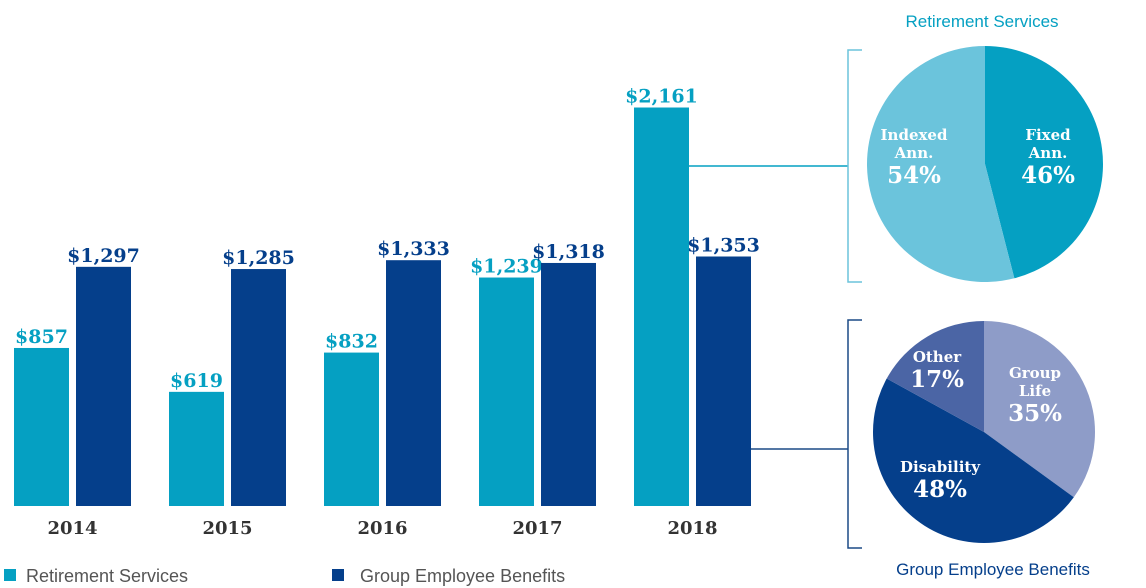  Describe the element at coordinates (1035, 413) in the screenshot. I see `pie-pct-group: 35%` at that location.